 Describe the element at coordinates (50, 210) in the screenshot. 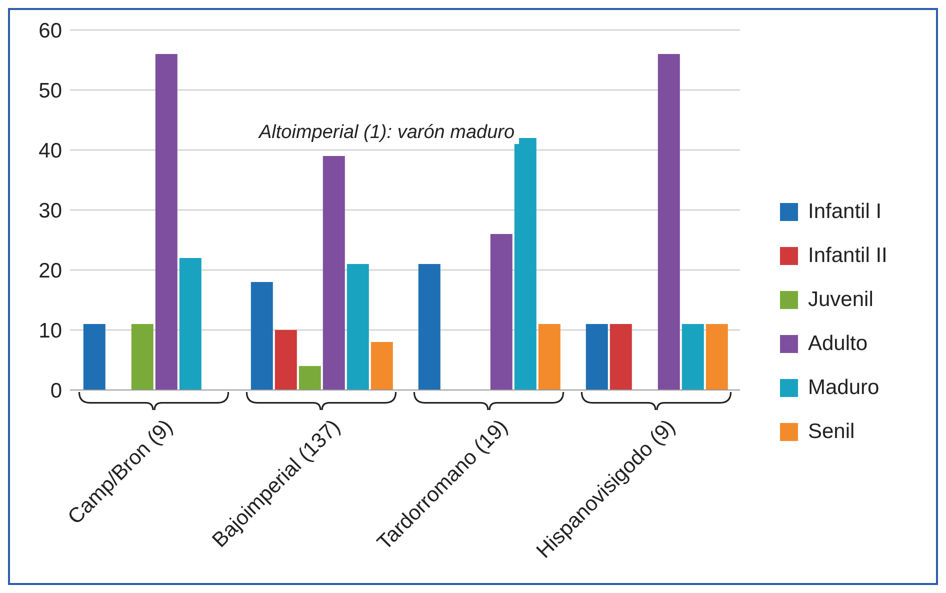

I see `y-tick-label: 30` at that location.